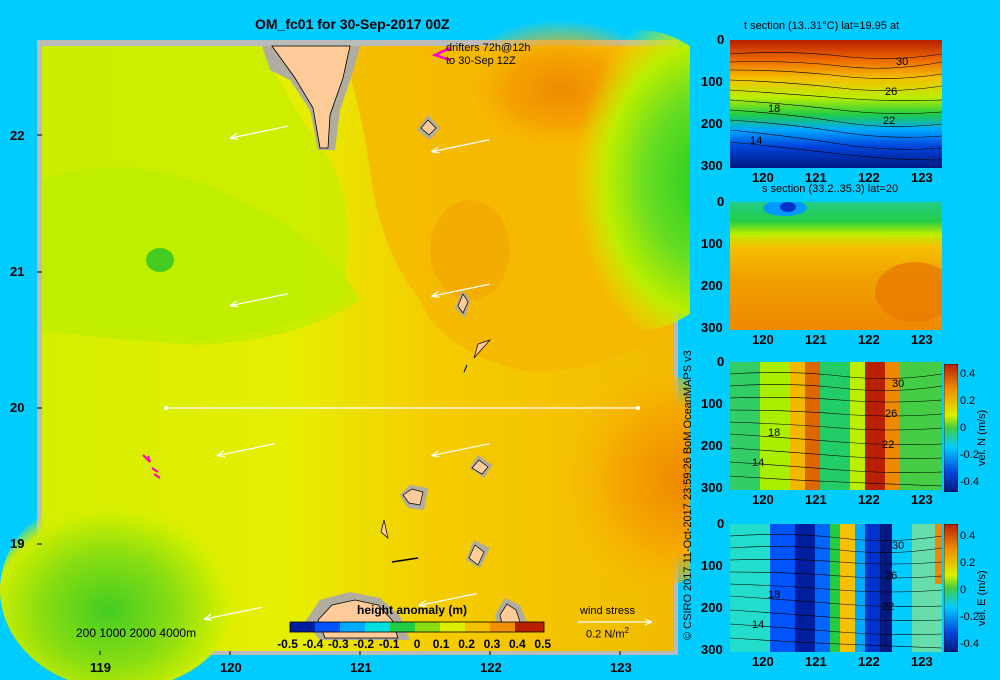 This screenshot has width=1000, height=680. Describe the element at coordinates (17, 543) in the screenshot. I see `map-y-tick-label: 19` at that location.